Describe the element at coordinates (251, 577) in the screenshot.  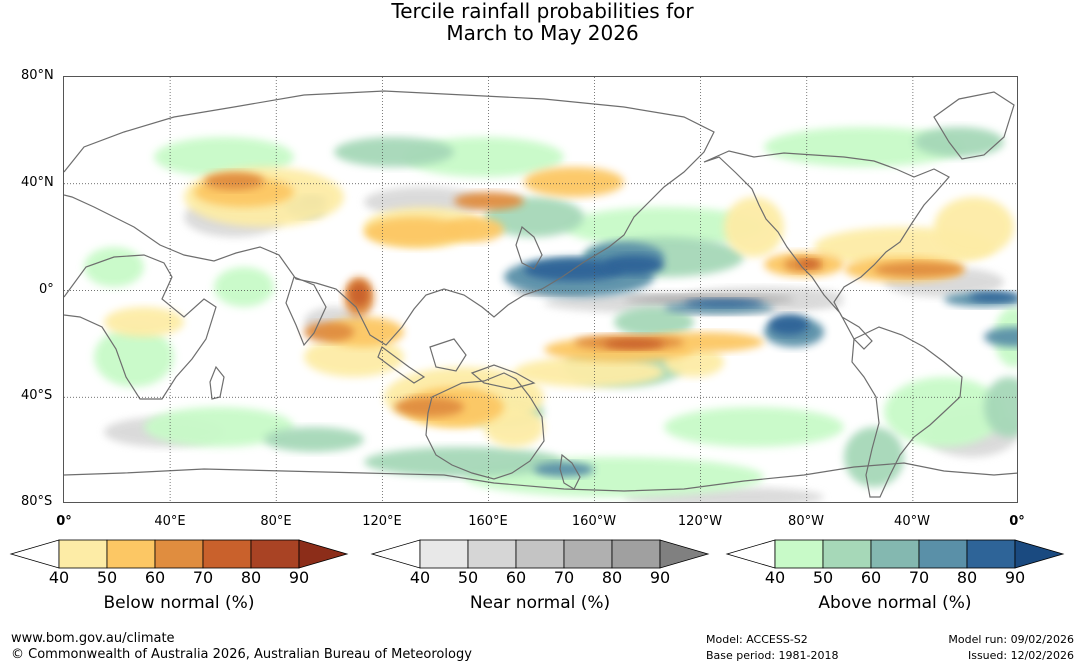
I see `below-tick-80: 80` at that location.